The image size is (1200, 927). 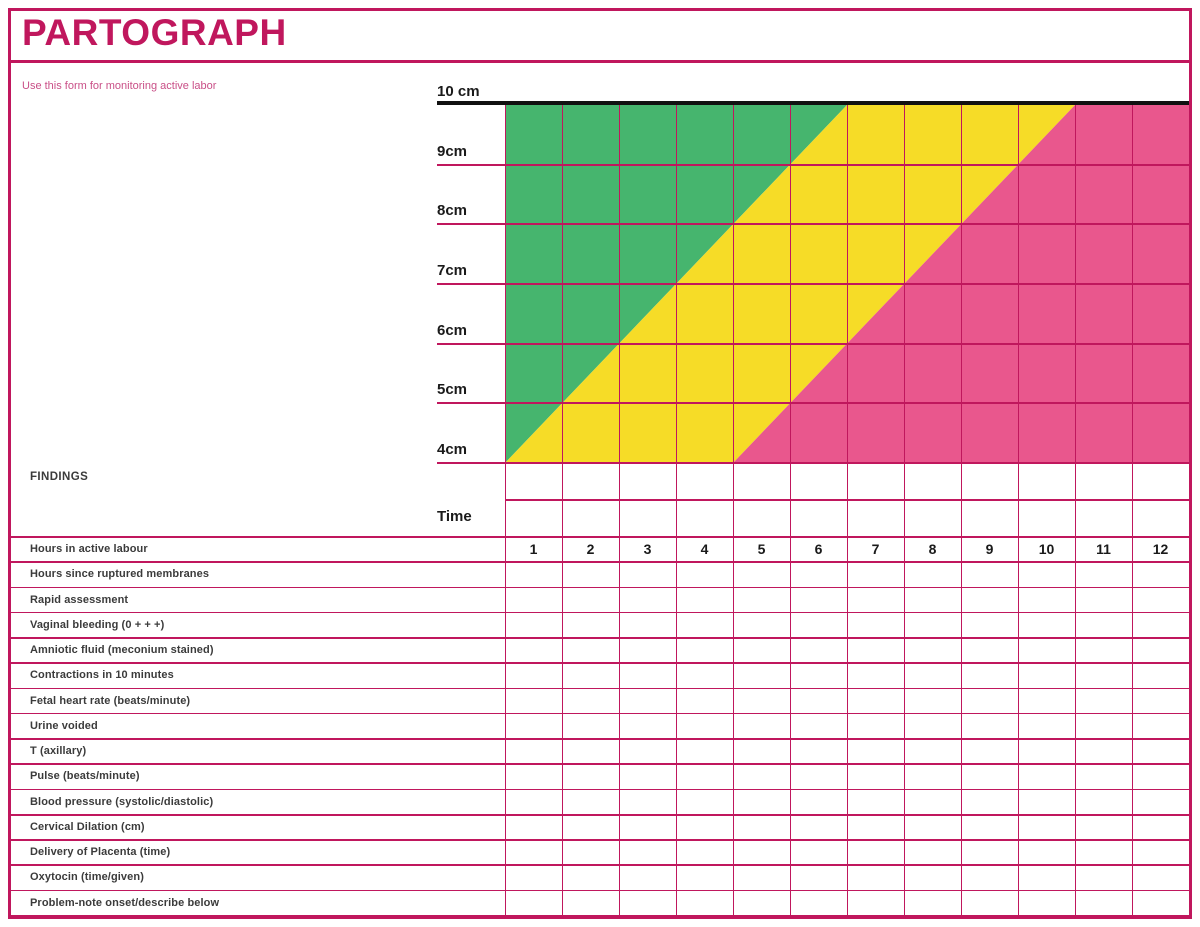 What do you see at coordinates (452, 449) in the screenshot?
I see `dilation-label: 4cm` at bounding box center [452, 449].